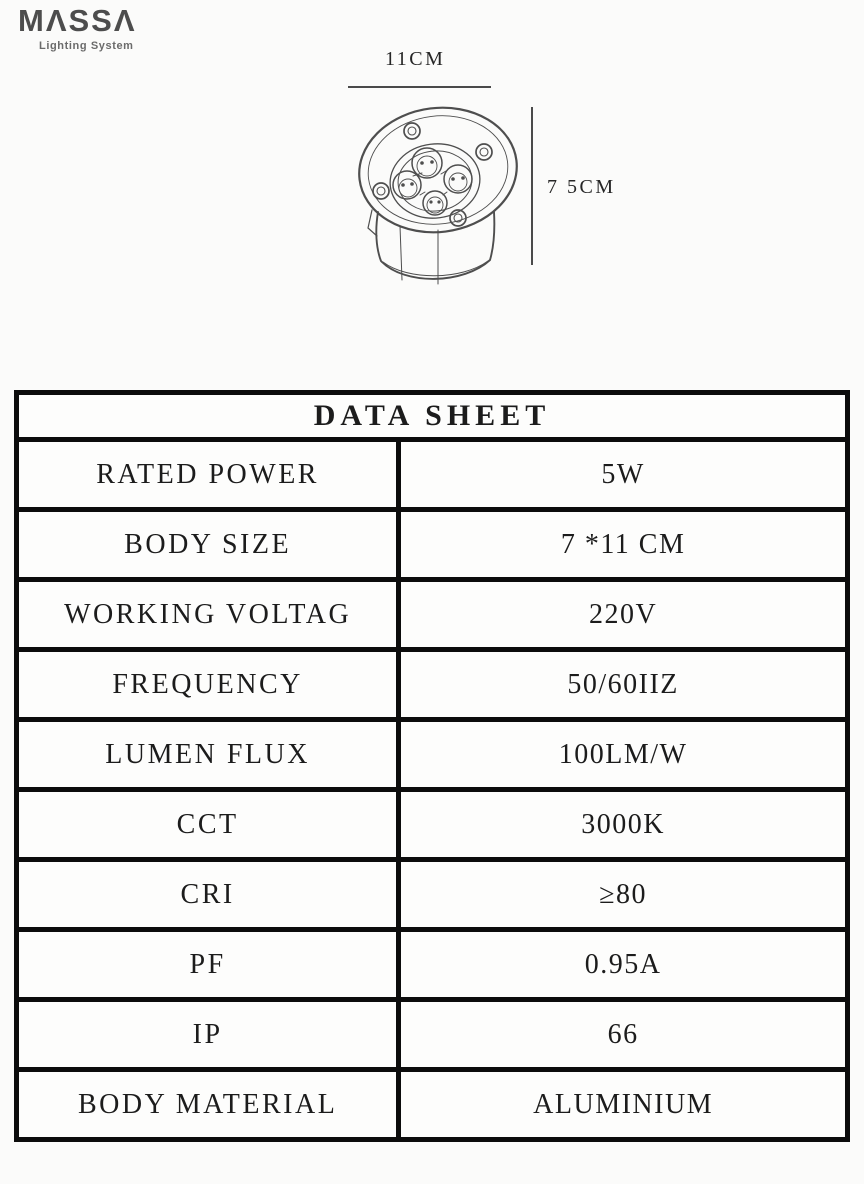 This screenshot has height=1184, width=864. I want to click on spec-table-head: DATA SHEET, so click(432, 416).